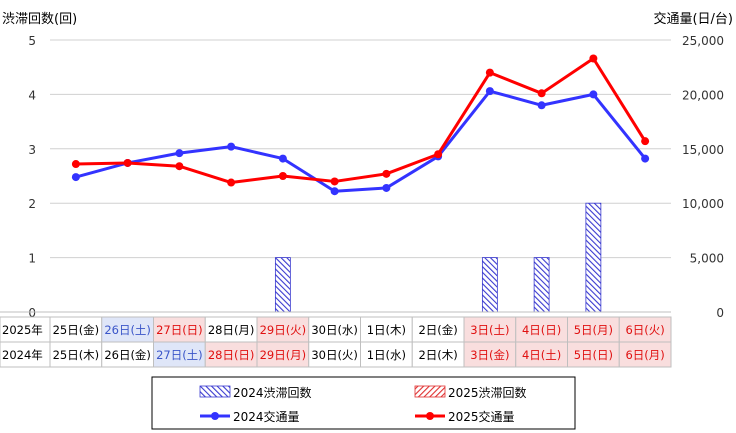 The height and width of the screenshot is (433, 736). I want to click on left-axis-ticks: 0 1 2 3 4 5, so click(32, 177).